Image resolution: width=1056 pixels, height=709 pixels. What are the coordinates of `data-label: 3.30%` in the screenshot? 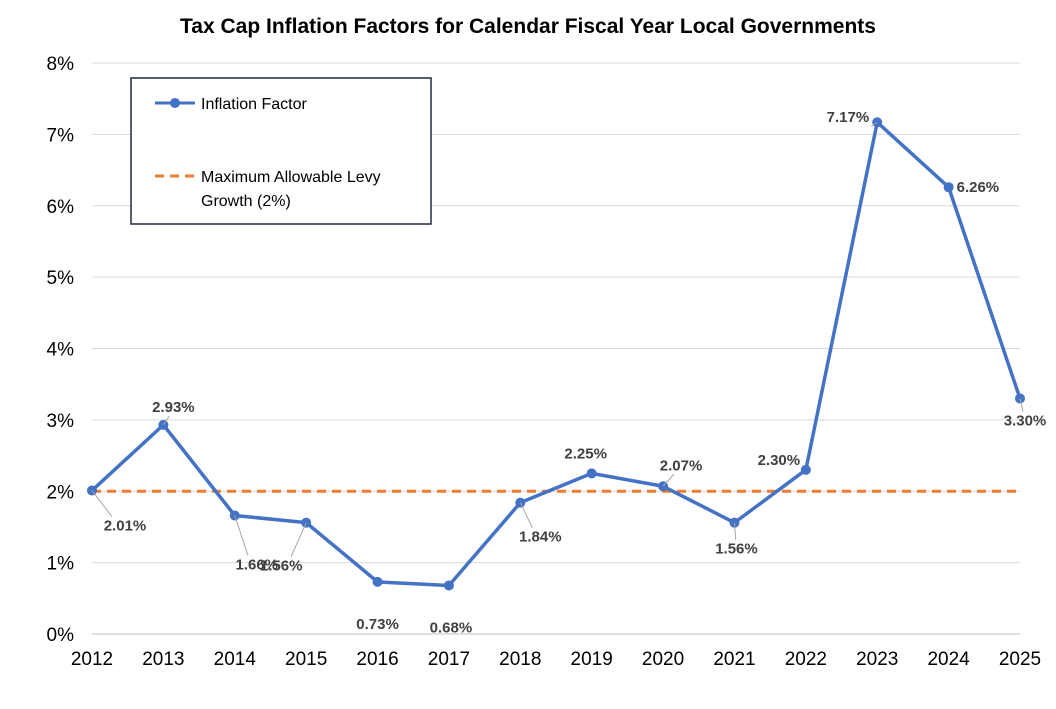 It's located at (1025, 420).